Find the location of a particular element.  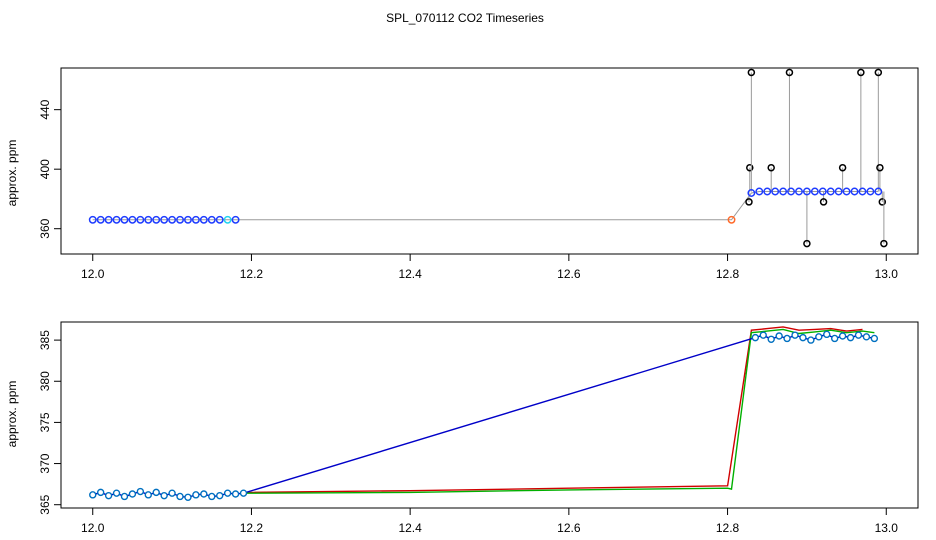

top-ylabel: approx. ppm is located at coordinates (12, 173).